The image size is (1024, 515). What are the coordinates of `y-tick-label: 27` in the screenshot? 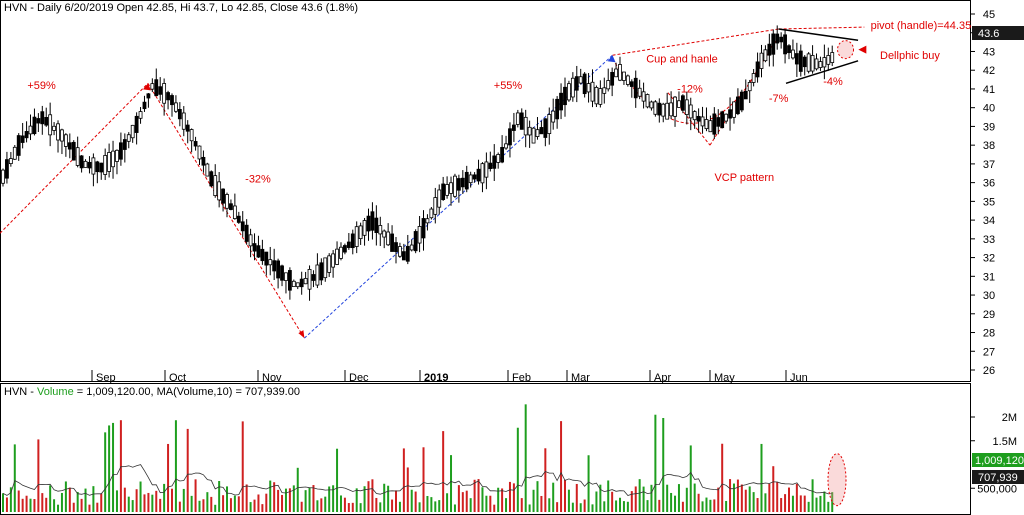 It's located at (989, 352).